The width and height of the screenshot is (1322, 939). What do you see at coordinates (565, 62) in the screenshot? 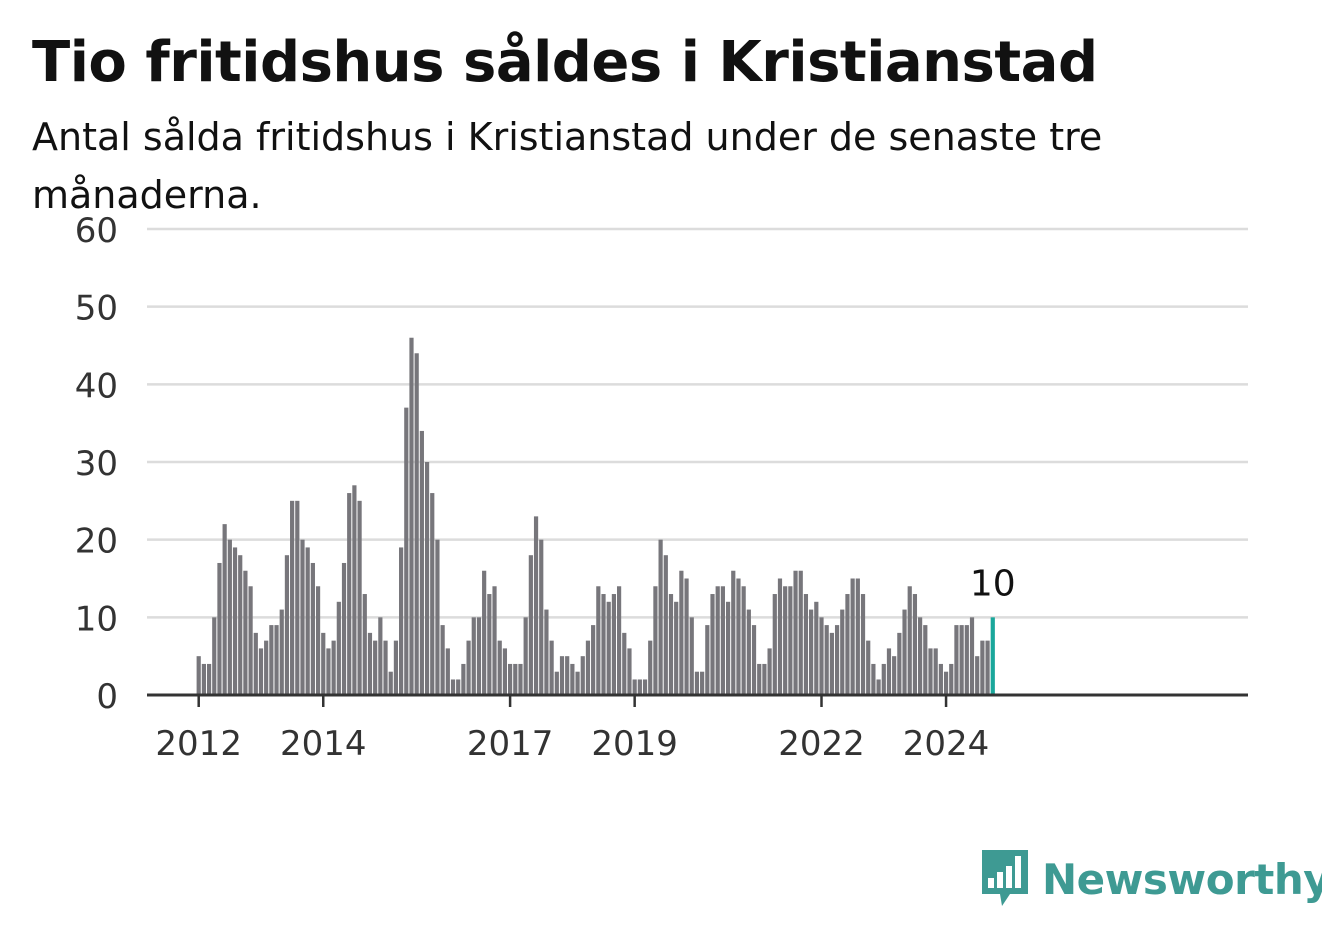
I see `chart-title: Tio fritidshus såldes i Kristianstad` at bounding box center [565, 62].